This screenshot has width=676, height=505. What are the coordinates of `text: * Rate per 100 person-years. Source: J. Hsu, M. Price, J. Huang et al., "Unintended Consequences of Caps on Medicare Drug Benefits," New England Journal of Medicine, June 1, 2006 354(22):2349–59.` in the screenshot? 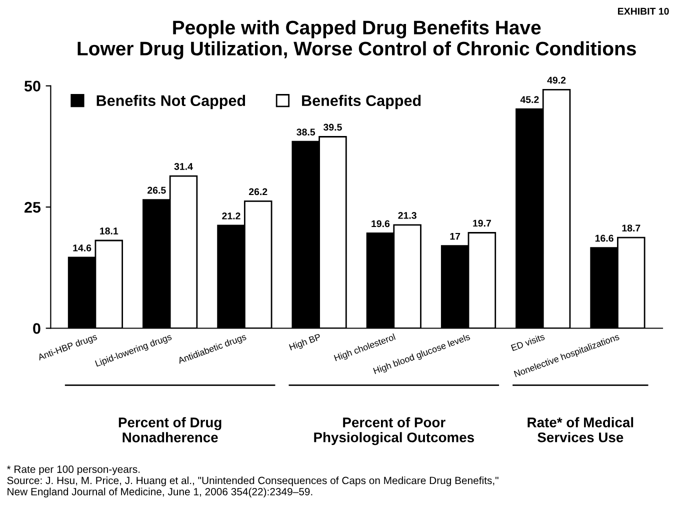 It's located at (252, 482).